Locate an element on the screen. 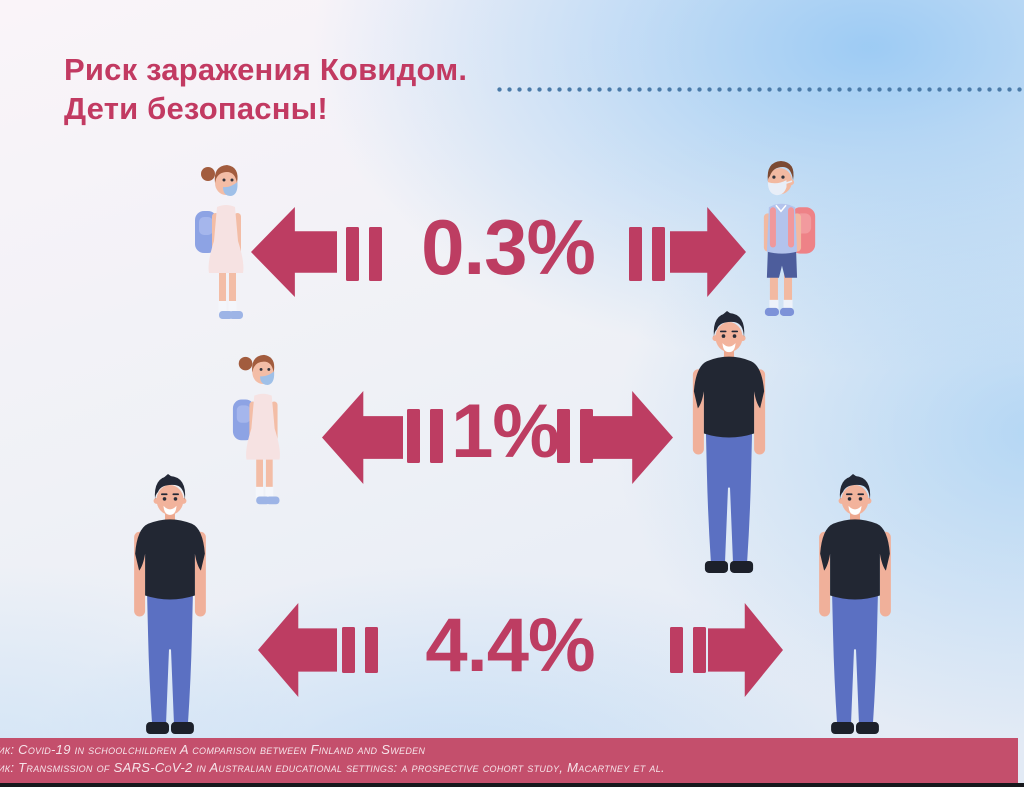  arrow-right-icon is located at coordinates (745, 650).